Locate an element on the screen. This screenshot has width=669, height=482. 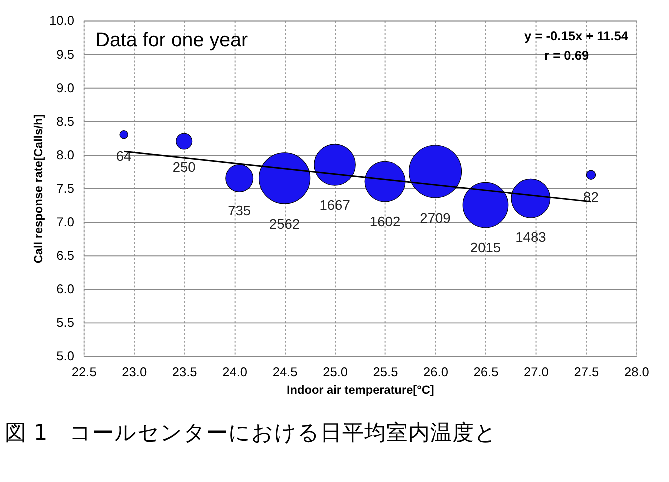
x-tick-label: 24.0 is located at coordinates (235, 372).